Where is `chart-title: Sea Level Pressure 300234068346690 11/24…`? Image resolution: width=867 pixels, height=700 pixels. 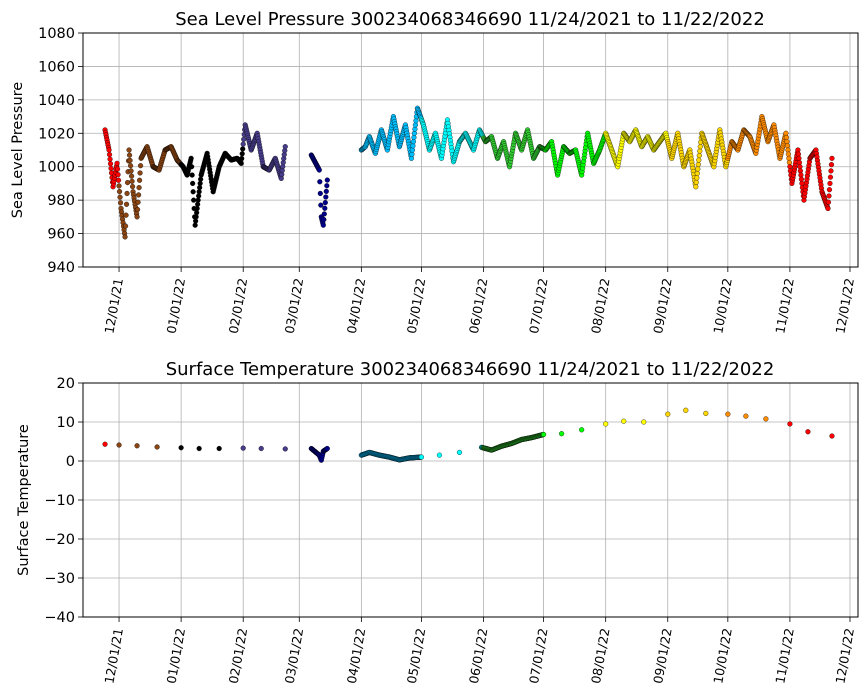
chart-title: Sea Level Pressure 300234068346690 11/24… is located at coordinates (470, 19).